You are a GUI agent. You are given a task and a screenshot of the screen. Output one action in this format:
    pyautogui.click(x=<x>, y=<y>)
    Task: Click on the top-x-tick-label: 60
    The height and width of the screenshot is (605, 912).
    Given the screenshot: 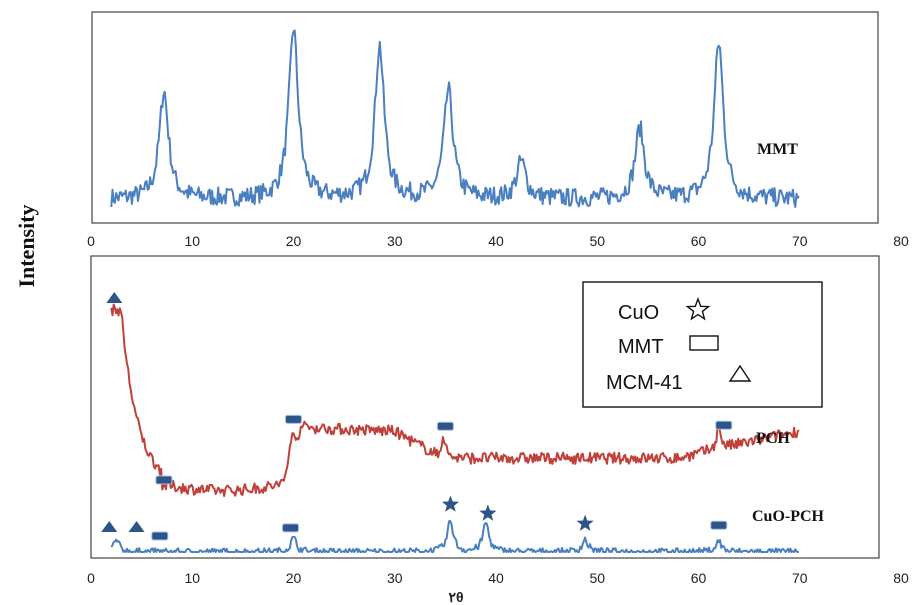 What is the action you would take?
    pyautogui.click(x=699, y=241)
    